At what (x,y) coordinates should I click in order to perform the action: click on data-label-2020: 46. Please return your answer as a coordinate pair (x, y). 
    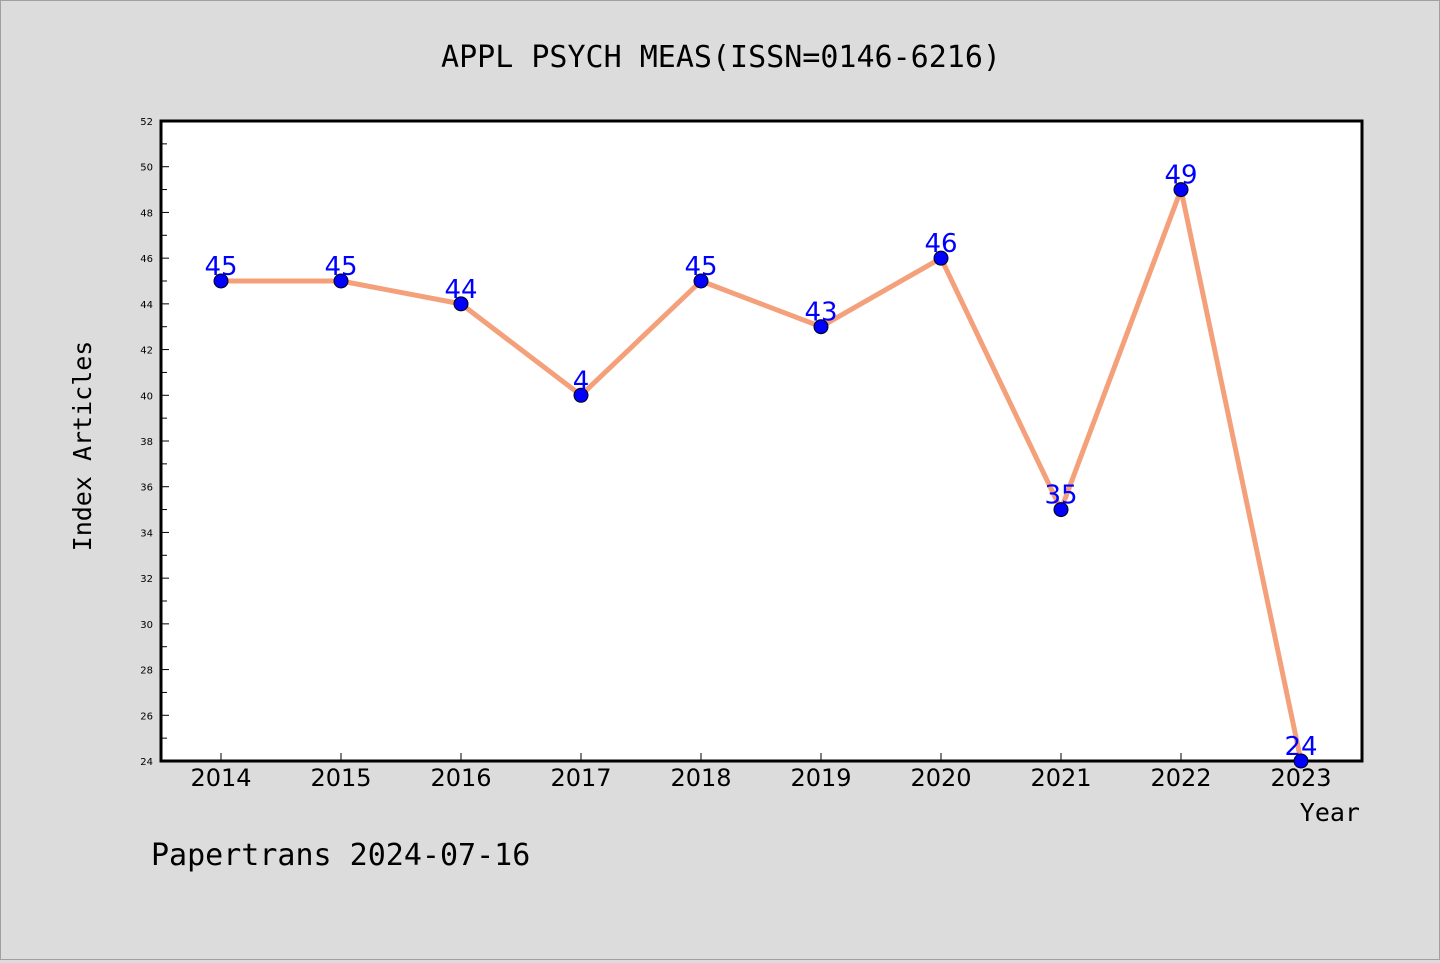
    Looking at the image, I should click on (940, 244).